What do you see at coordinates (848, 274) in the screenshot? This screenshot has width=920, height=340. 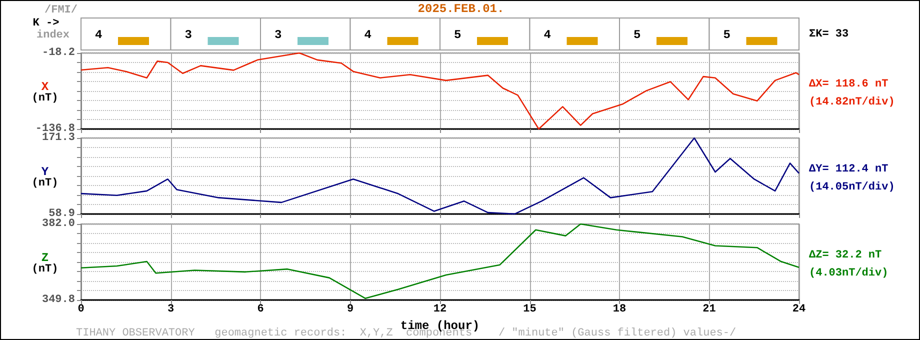 I see `text: (4.03nT/div)` at bounding box center [848, 274].